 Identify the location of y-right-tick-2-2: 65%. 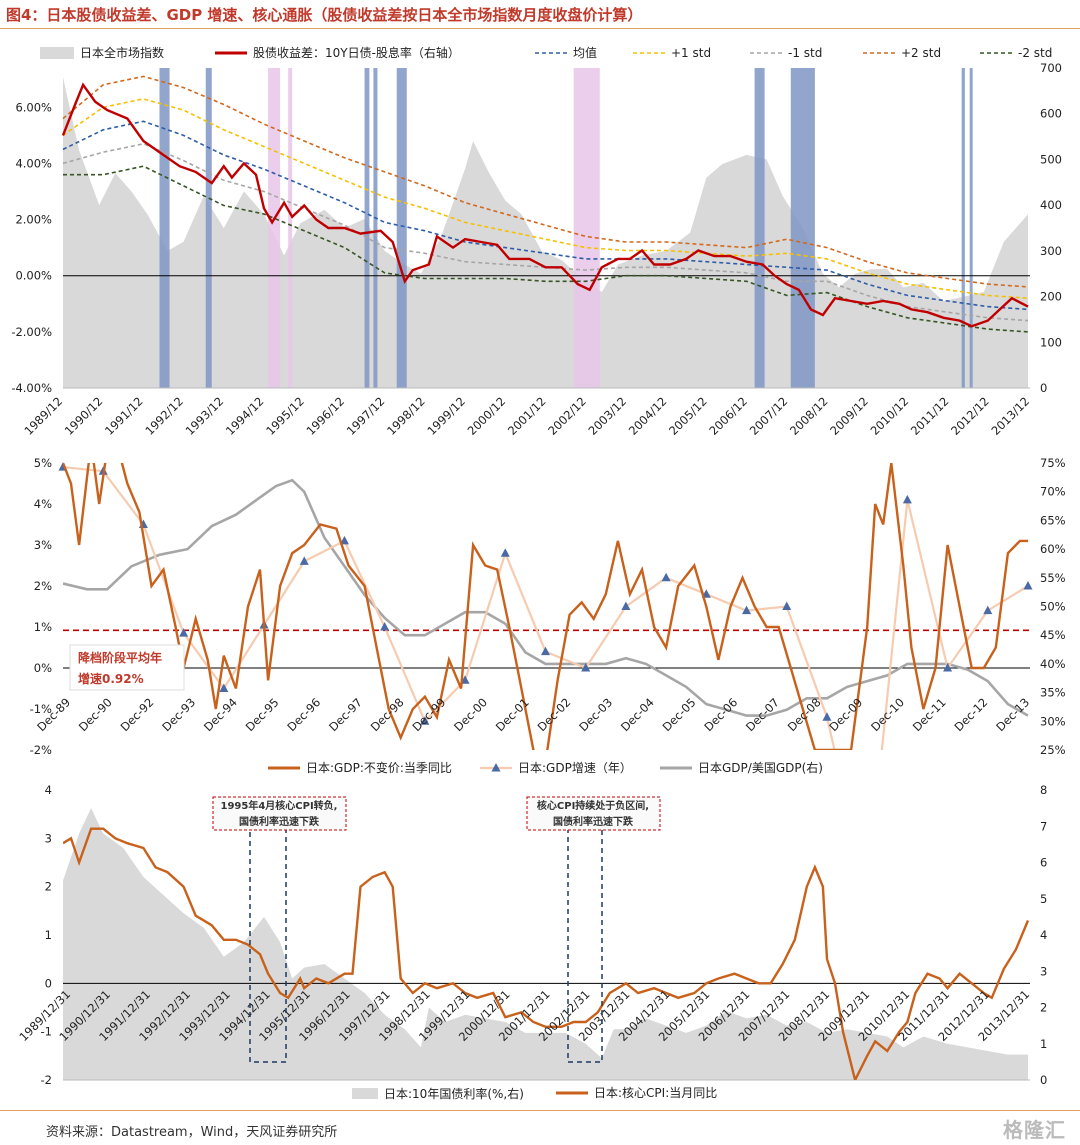
(1053, 520).